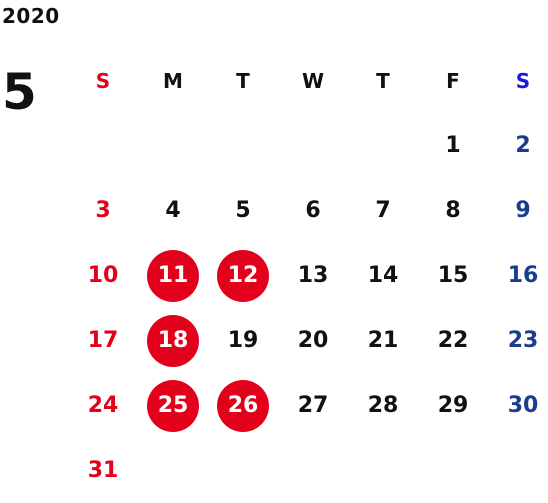 Image resolution: width=548 pixels, height=503 pixels. What do you see at coordinates (523, 210) in the screenshot?
I see `day-cell: 9` at bounding box center [523, 210].